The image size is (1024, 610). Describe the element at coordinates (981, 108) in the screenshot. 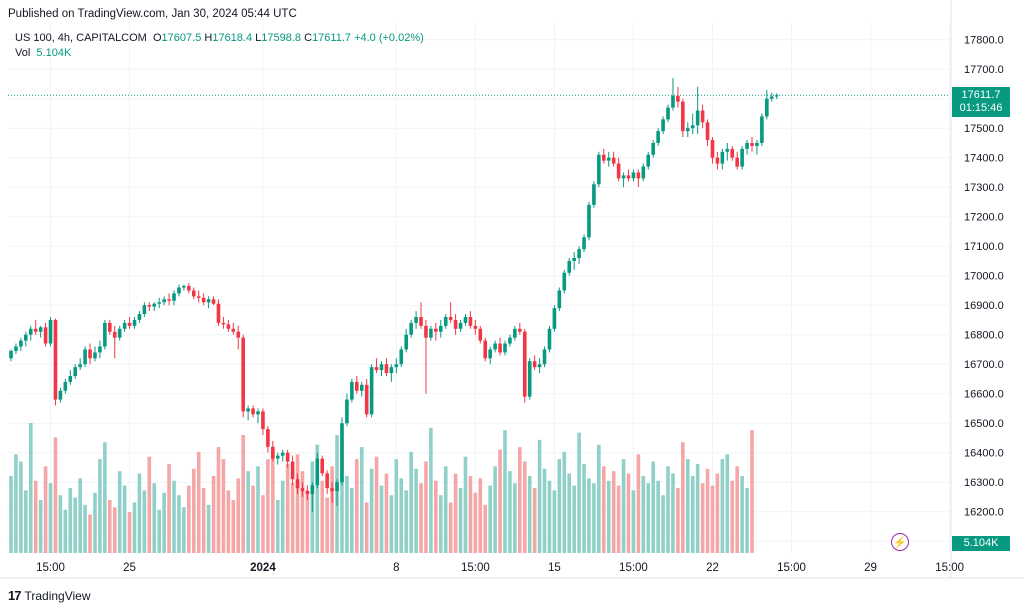

I see `bar-countdown: 01:15:46` at that location.